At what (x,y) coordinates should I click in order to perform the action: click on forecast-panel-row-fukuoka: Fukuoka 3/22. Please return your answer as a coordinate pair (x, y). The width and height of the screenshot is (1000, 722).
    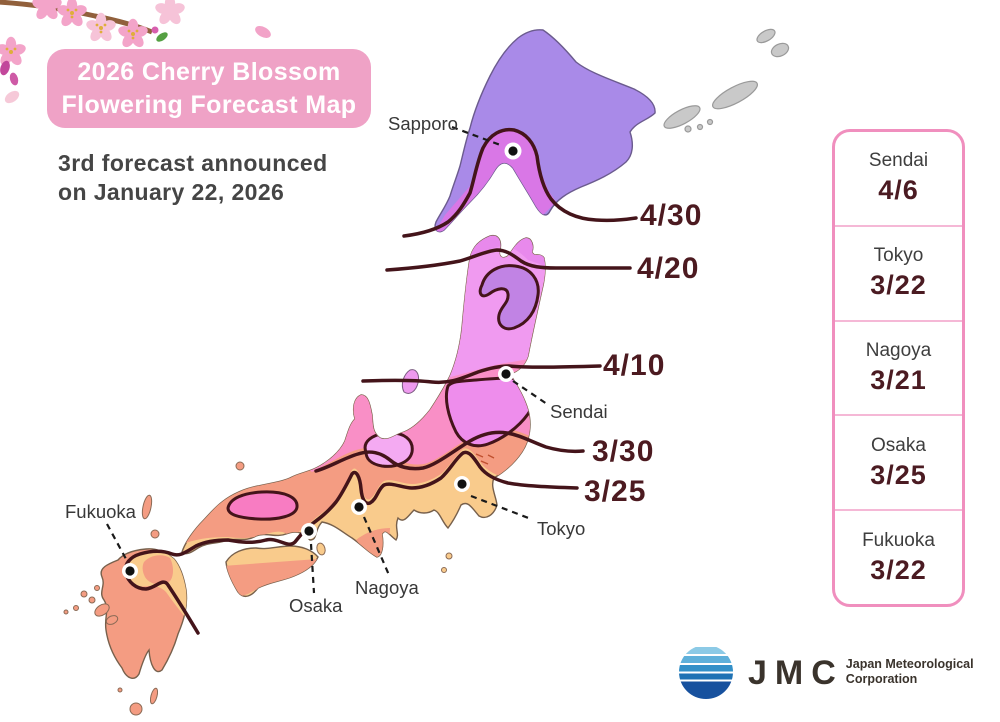
    Looking at the image, I should click on (898, 557).